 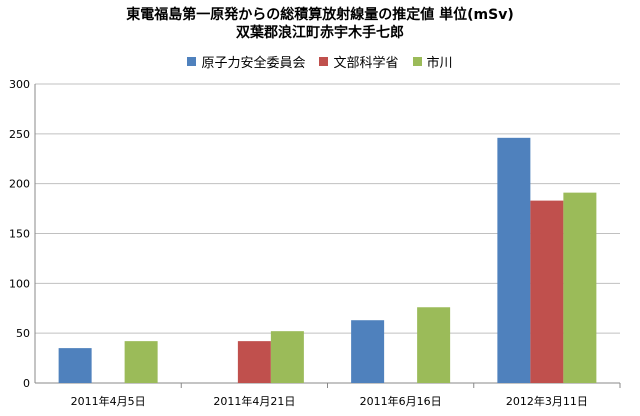 I want to click on legend-item: 原子力安全委員会, so click(x=246, y=61).